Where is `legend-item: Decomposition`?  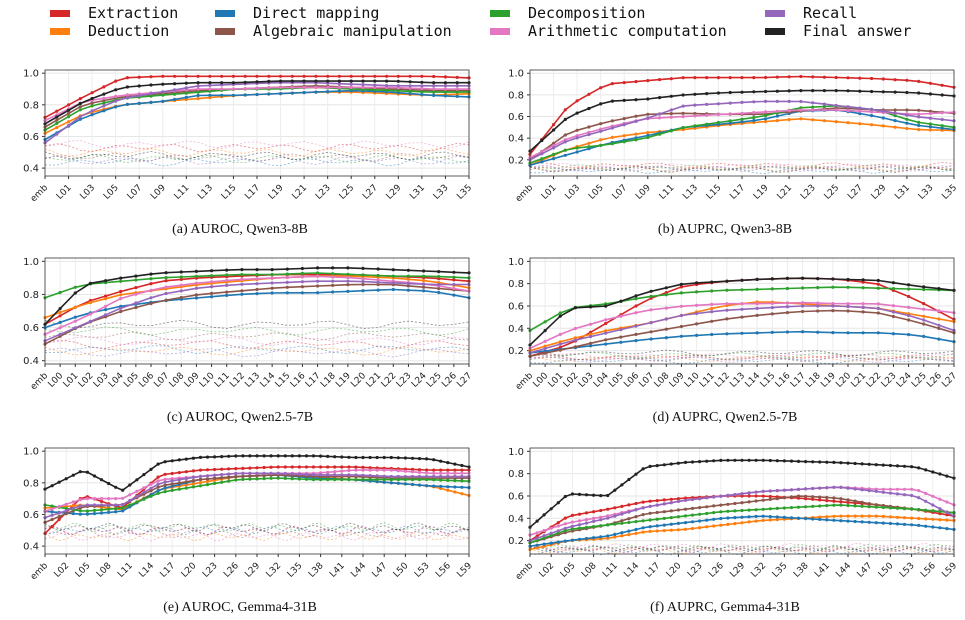 legend-item: Decomposition is located at coordinates (567, 13).